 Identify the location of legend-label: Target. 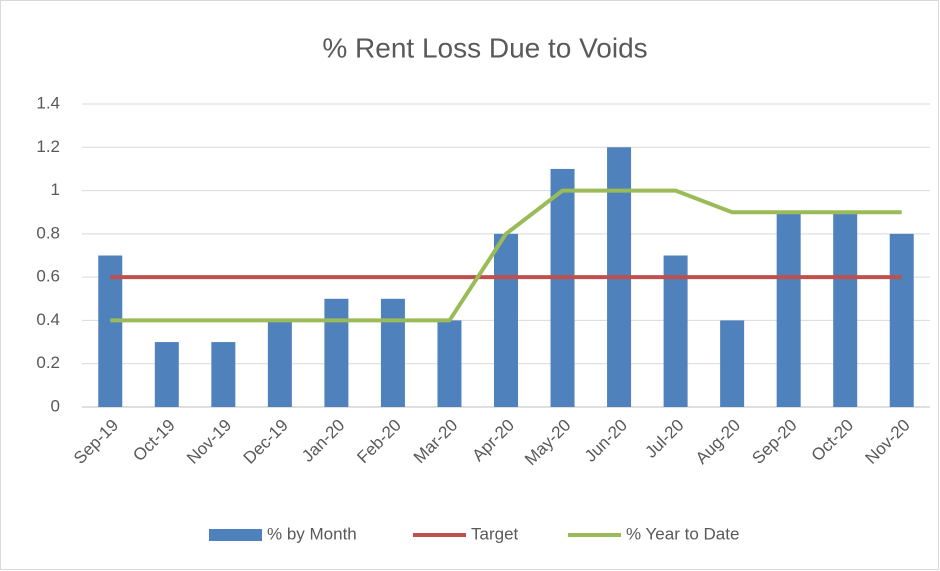
(495, 533).